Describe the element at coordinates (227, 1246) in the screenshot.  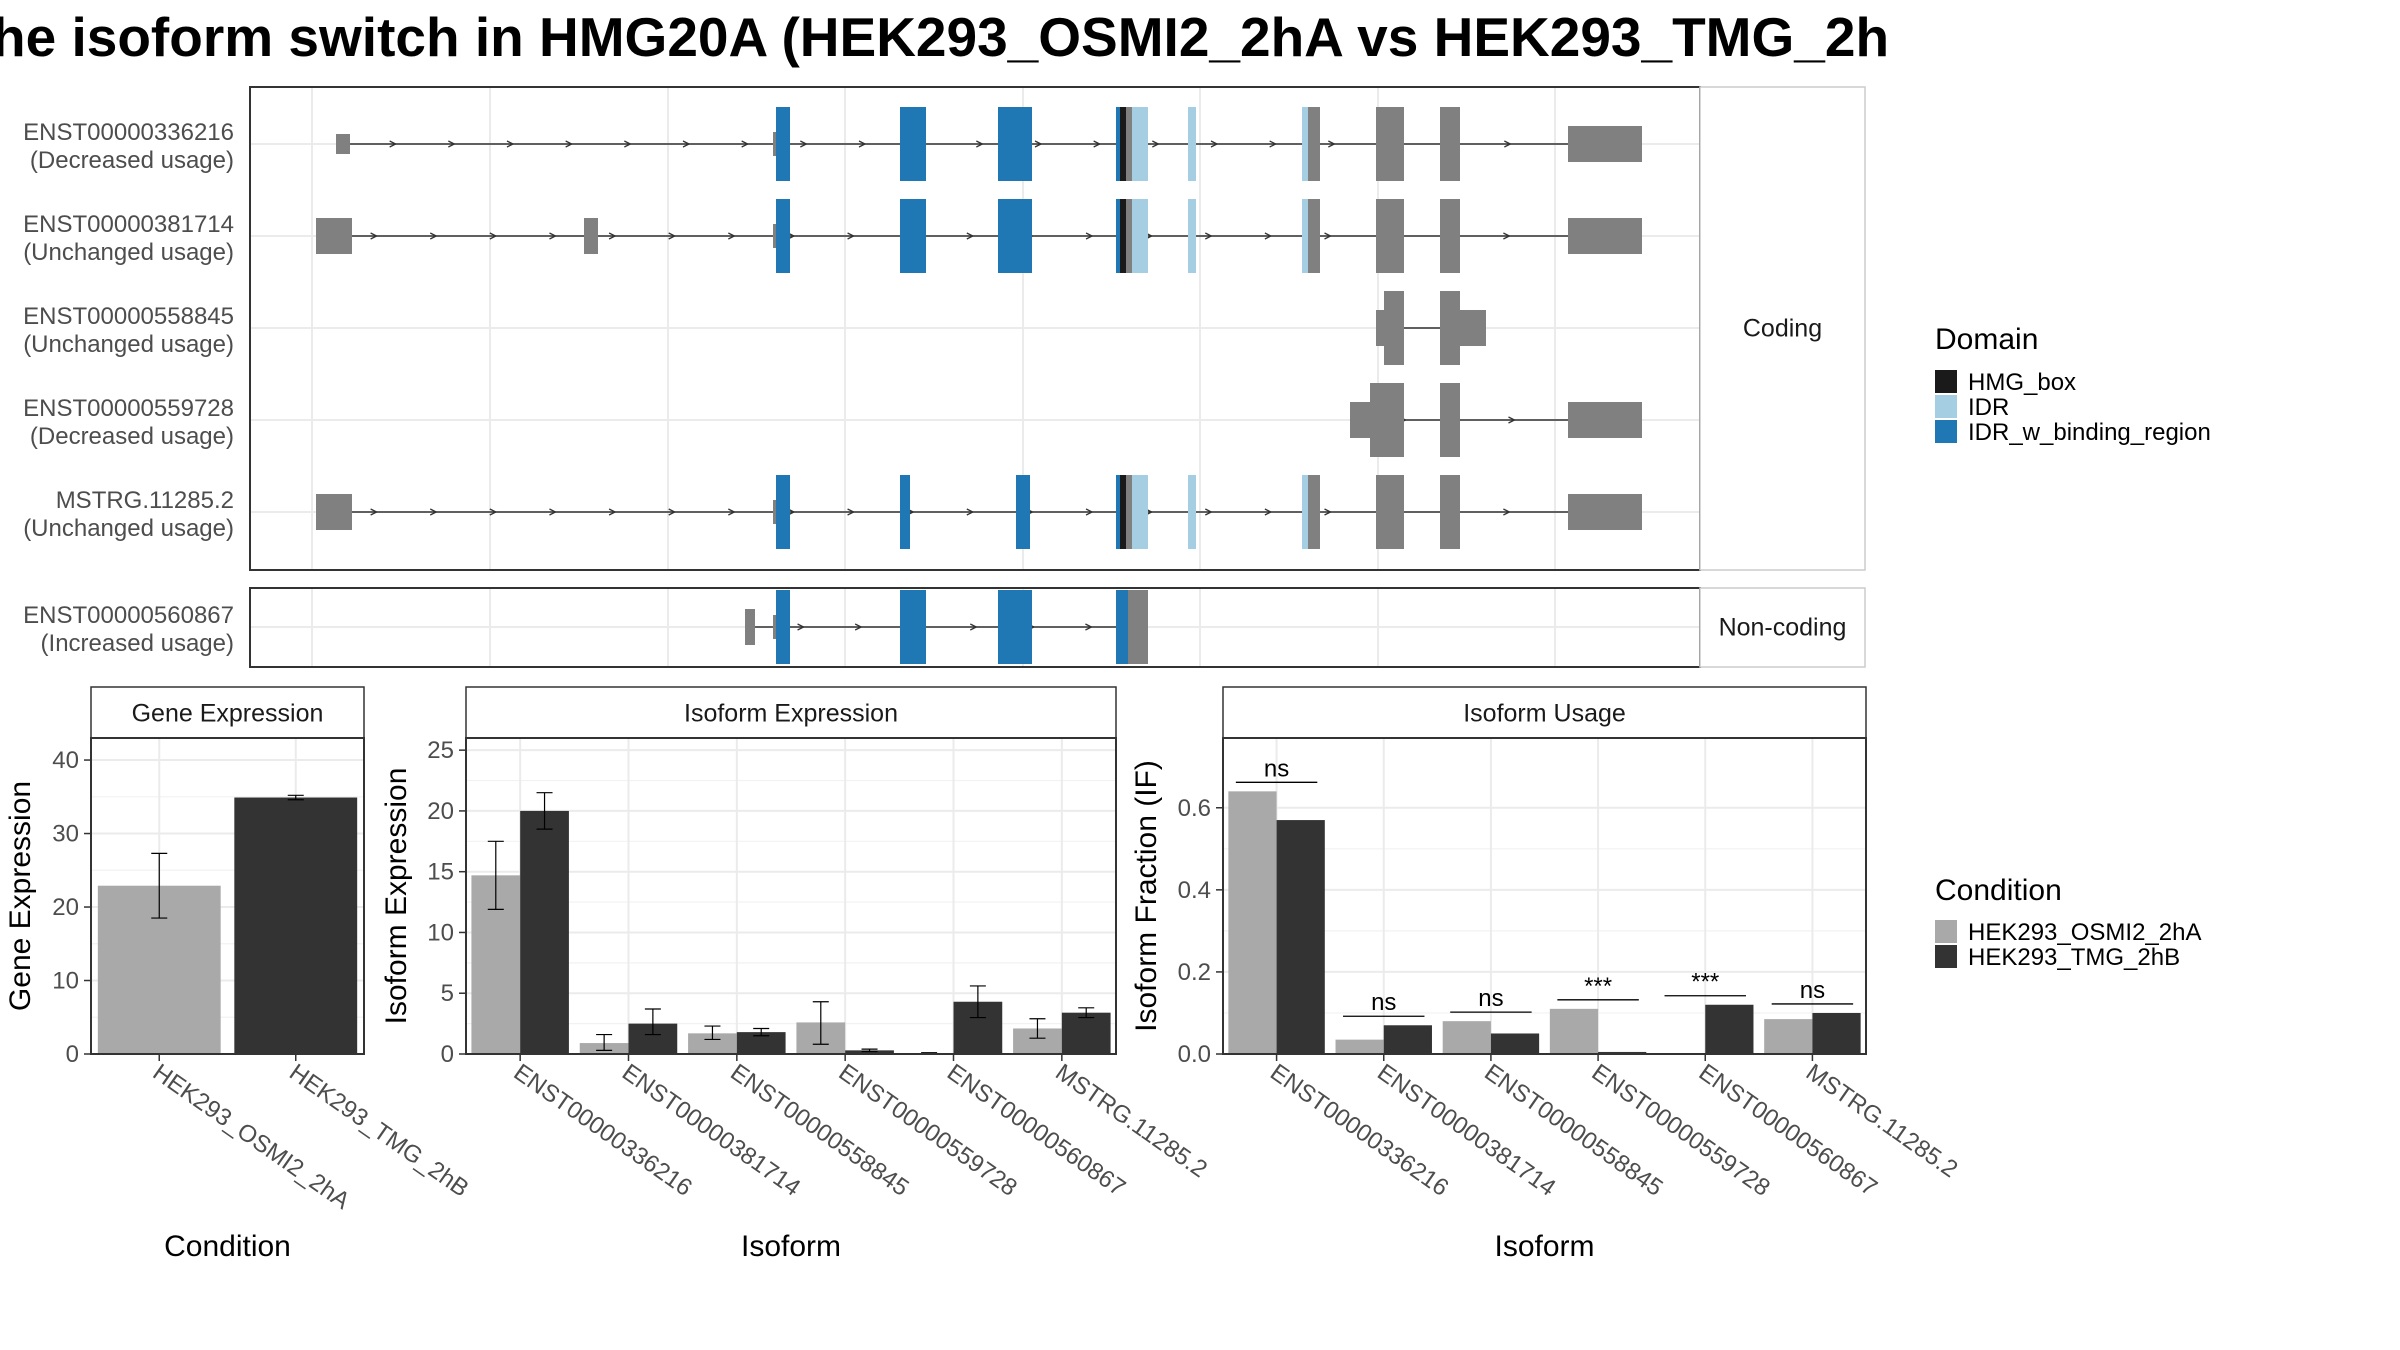
I see `x-axis-title: Condition` at that location.